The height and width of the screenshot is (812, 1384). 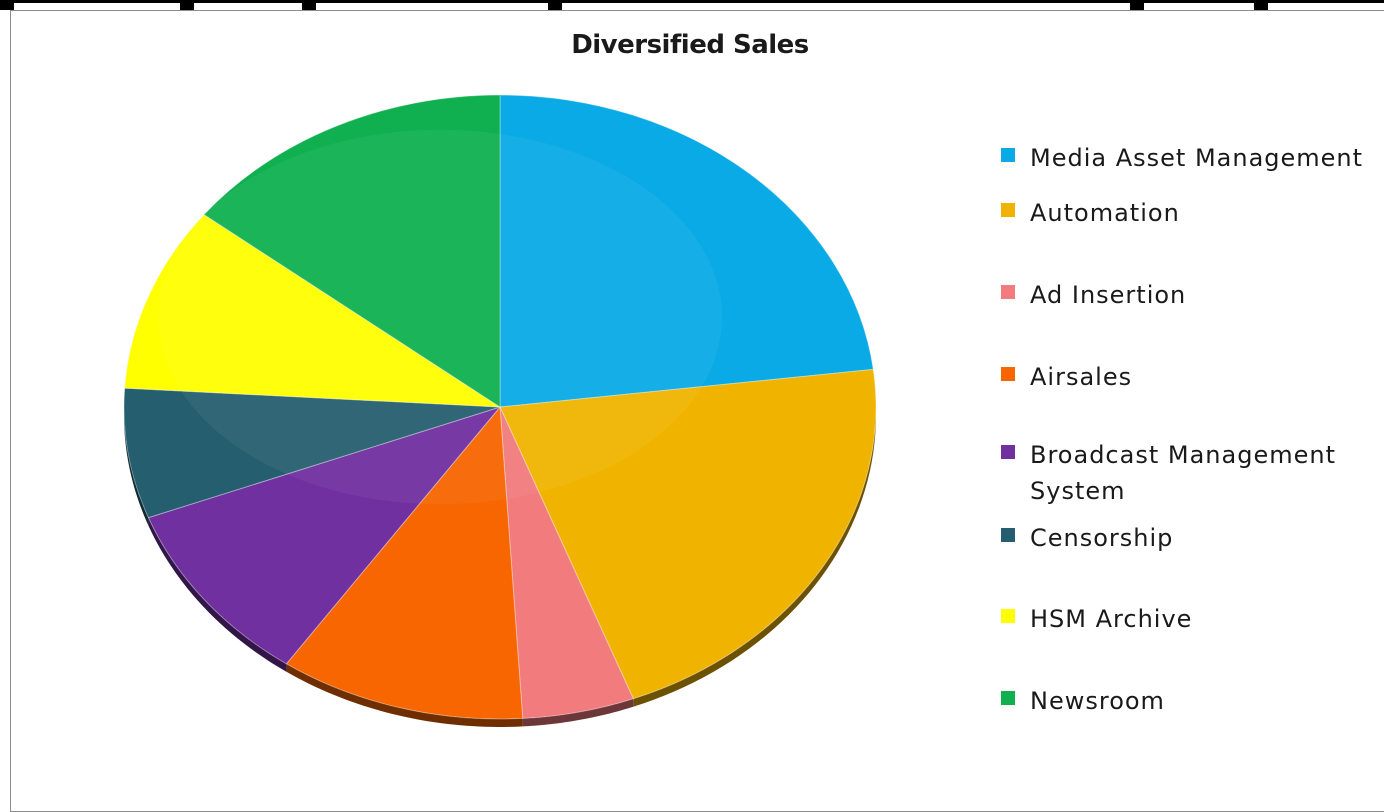 What do you see at coordinates (312, 453) in the screenshot?
I see `pie-slice-censorship` at bounding box center [312, 453].